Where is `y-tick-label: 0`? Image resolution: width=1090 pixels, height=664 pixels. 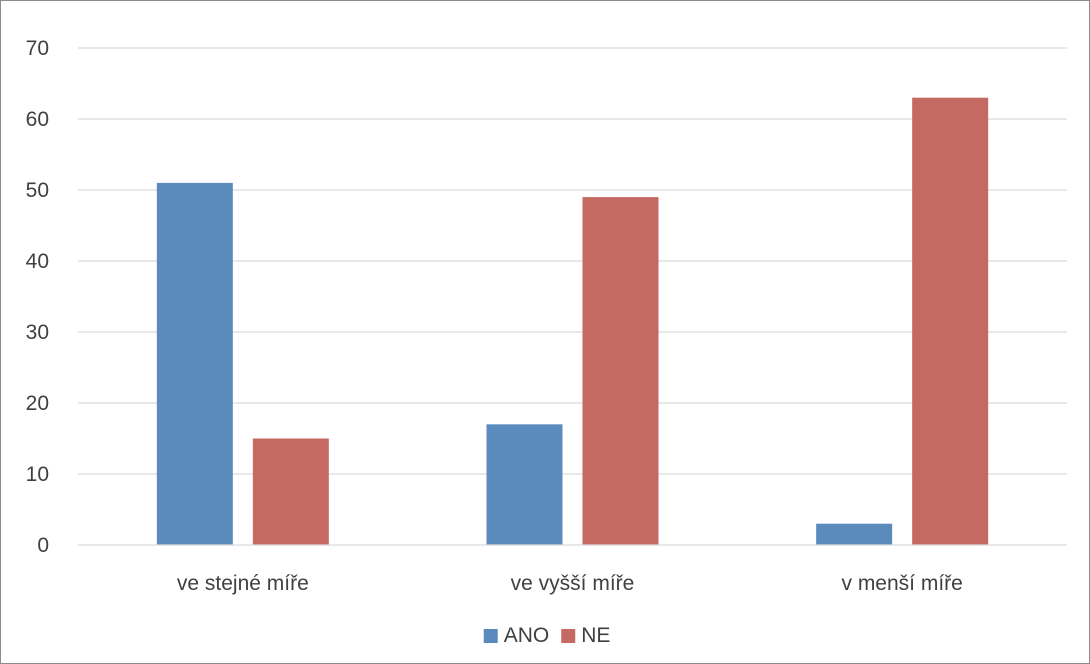 y-tick-label: 0 is located at coordinates (43, 545).